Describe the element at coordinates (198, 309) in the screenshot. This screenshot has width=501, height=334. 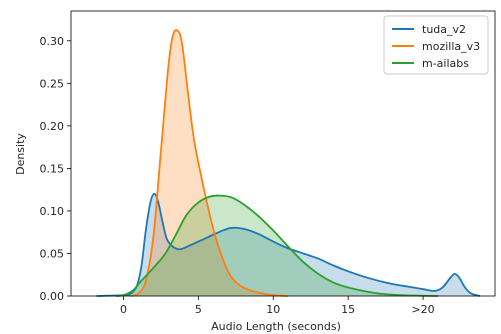
I see `x-tick-label: 5` at that location.